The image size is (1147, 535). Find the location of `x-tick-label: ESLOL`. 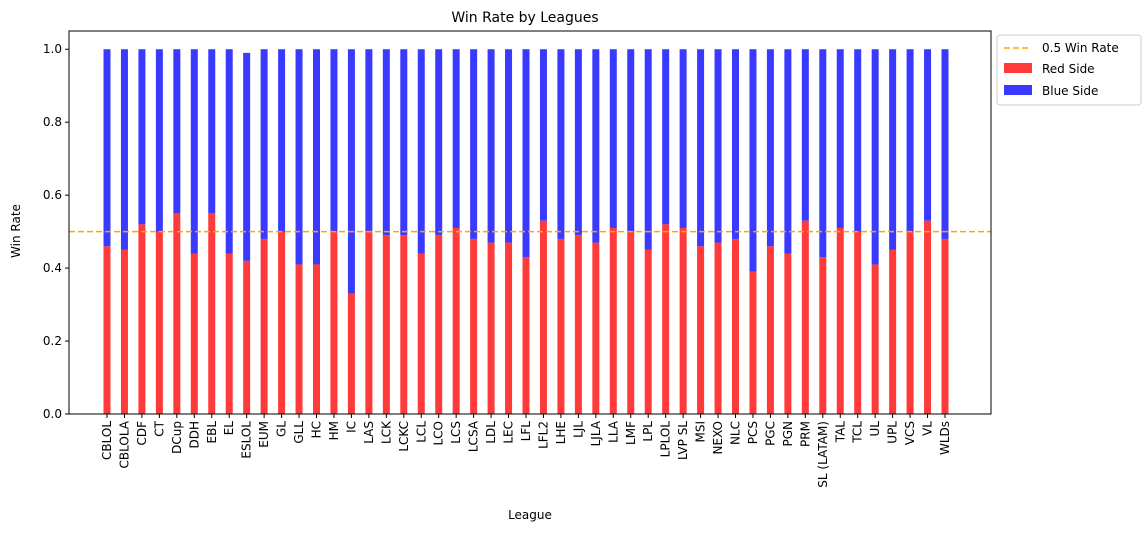

x-tick-label: ESLOL is located at coordinates (247, 440).